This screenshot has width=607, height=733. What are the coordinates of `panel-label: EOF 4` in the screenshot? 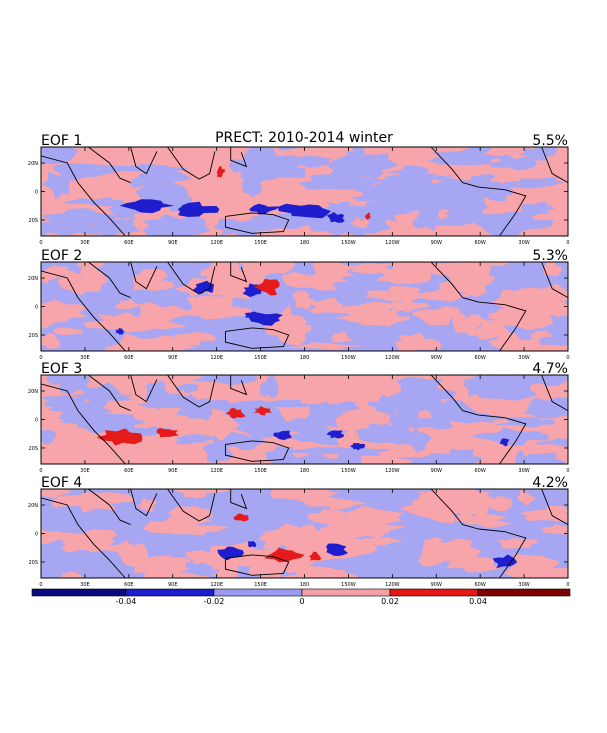 It's located at (61, 483).